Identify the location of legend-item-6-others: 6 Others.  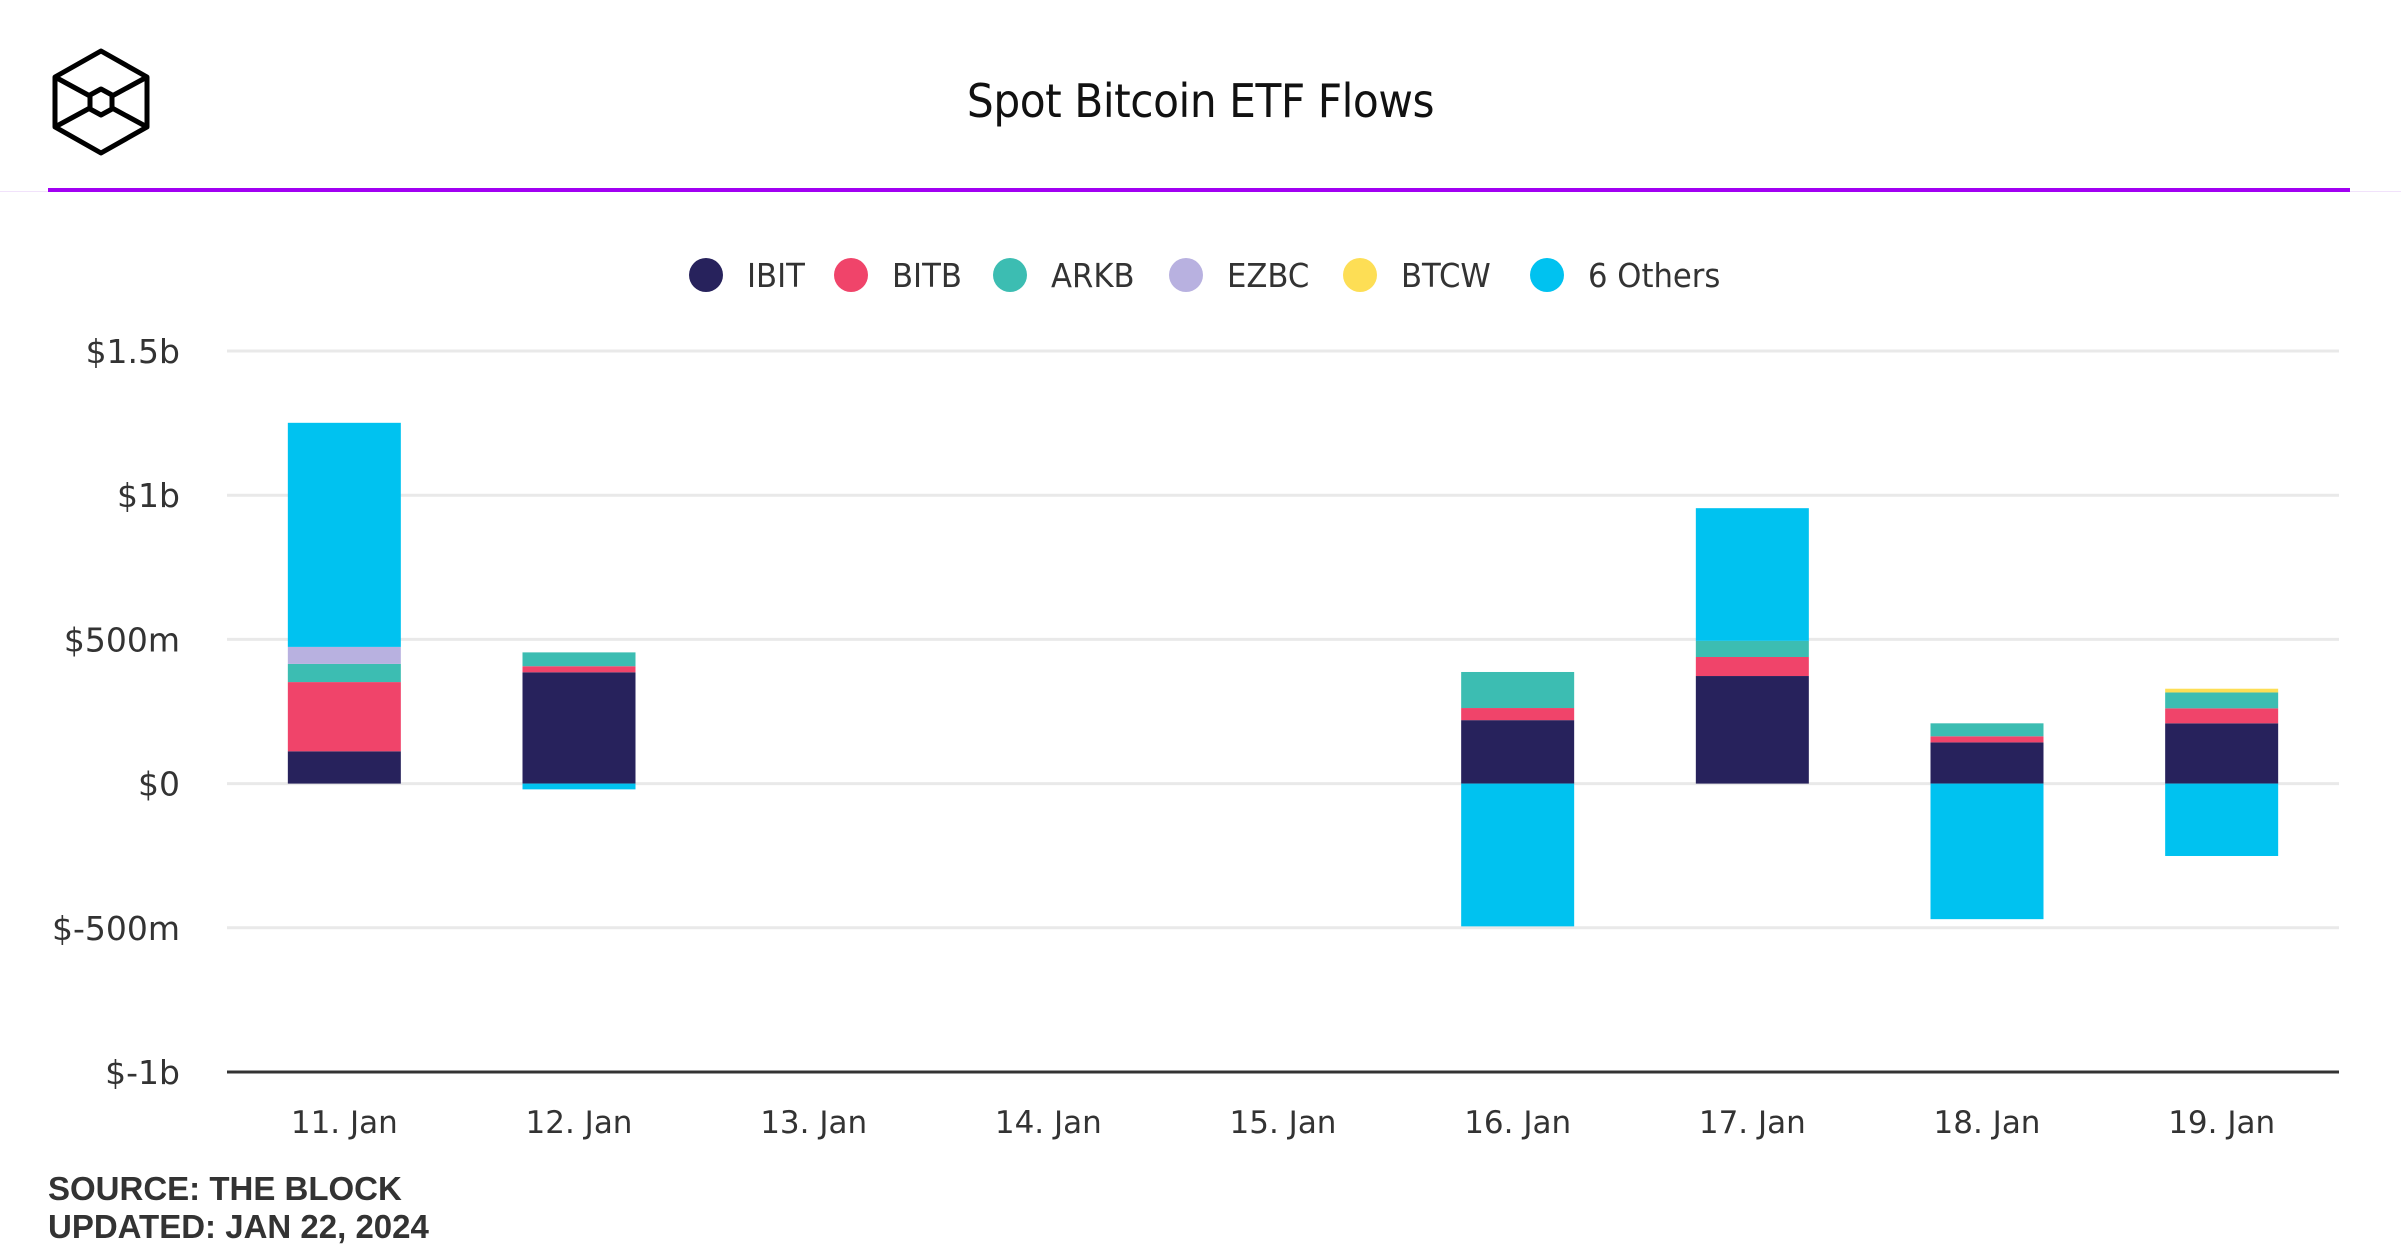
(1630, 275).